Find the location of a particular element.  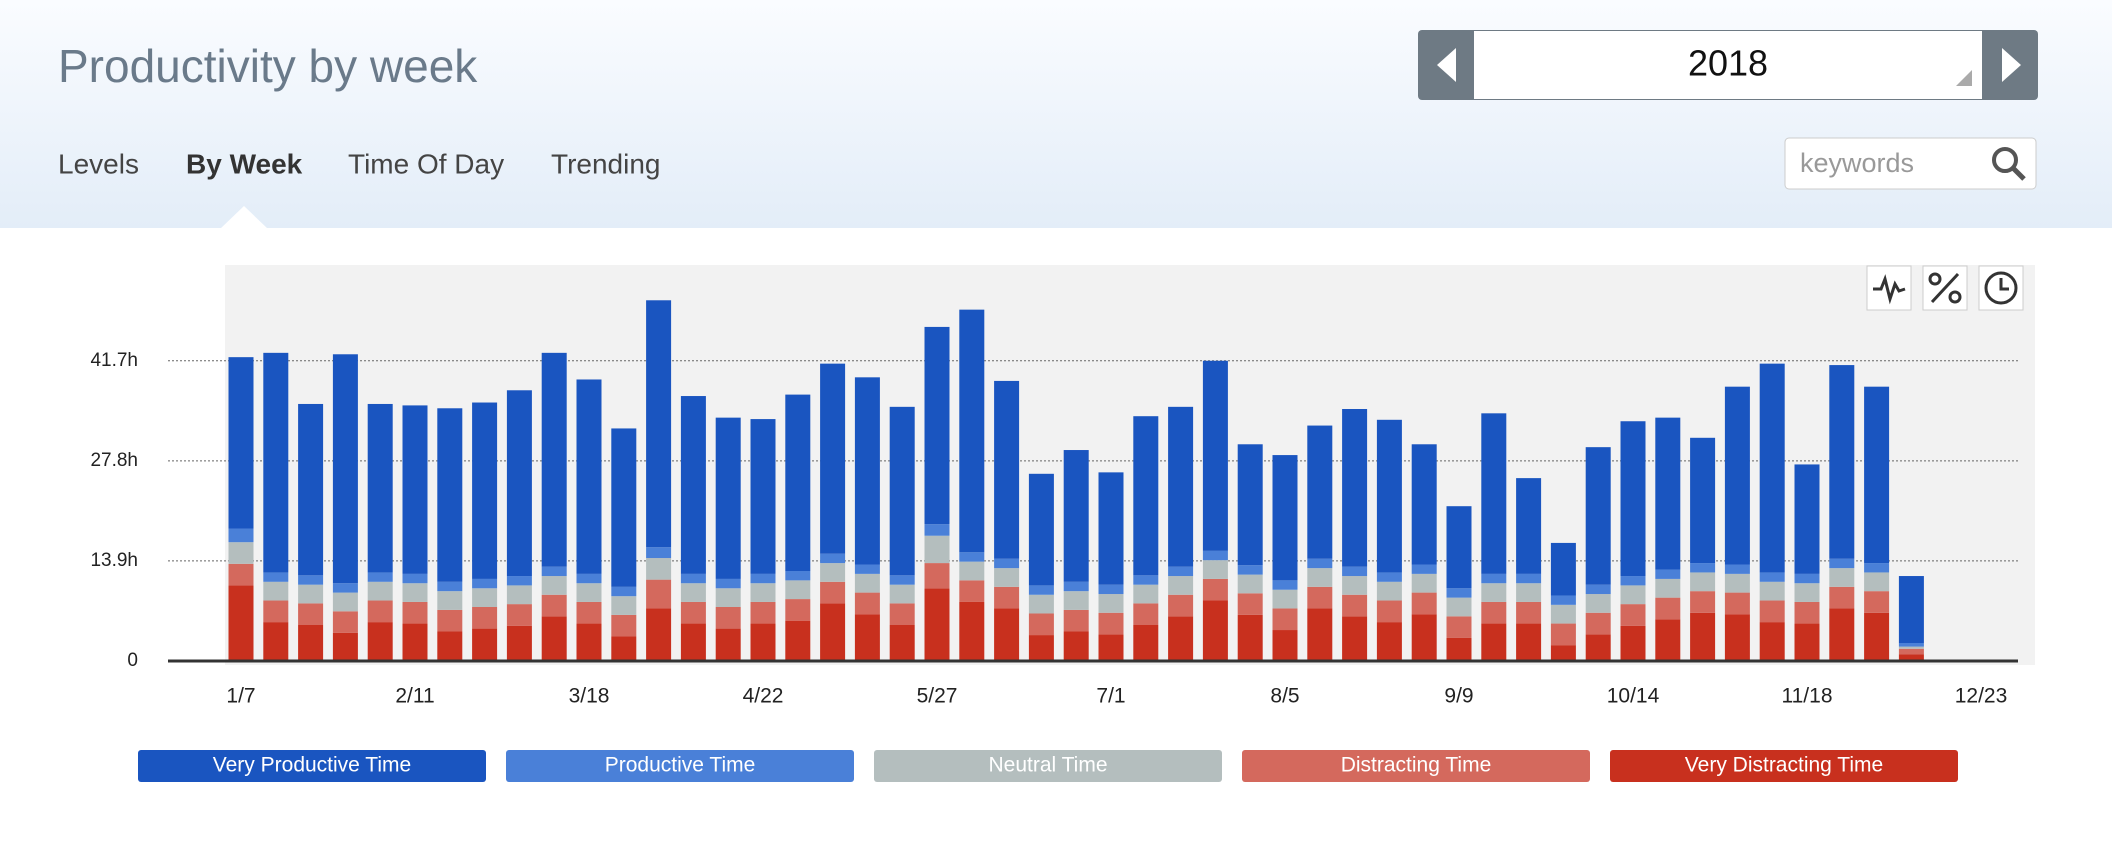

tab-active: By Week is located at coordinates (244, 163).